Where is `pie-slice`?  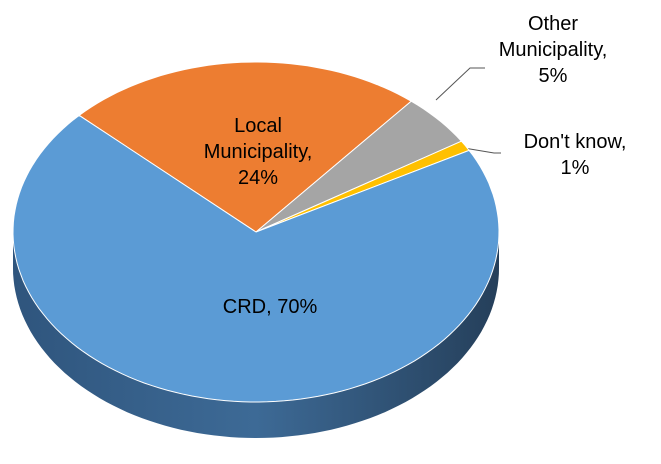 pie-slice is located at coordinates (359, 166).